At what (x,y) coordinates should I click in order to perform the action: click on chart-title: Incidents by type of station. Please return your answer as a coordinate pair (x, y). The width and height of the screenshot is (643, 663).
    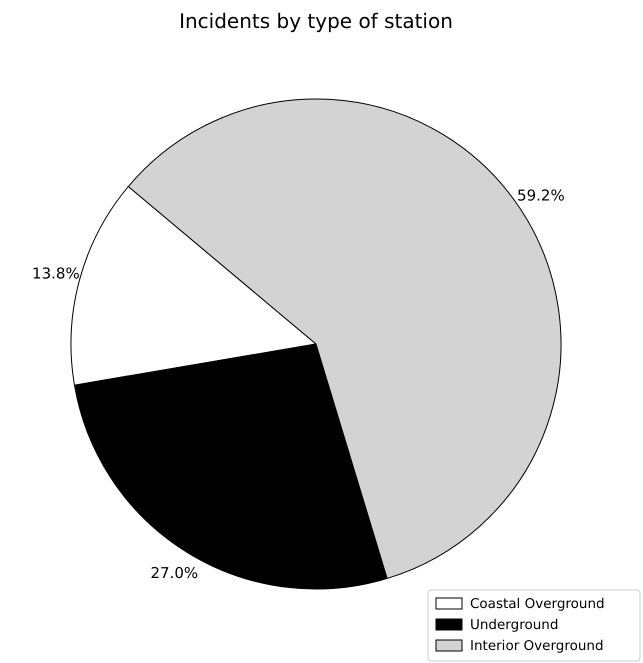
    Looking at the image, I should click on (316, 21).